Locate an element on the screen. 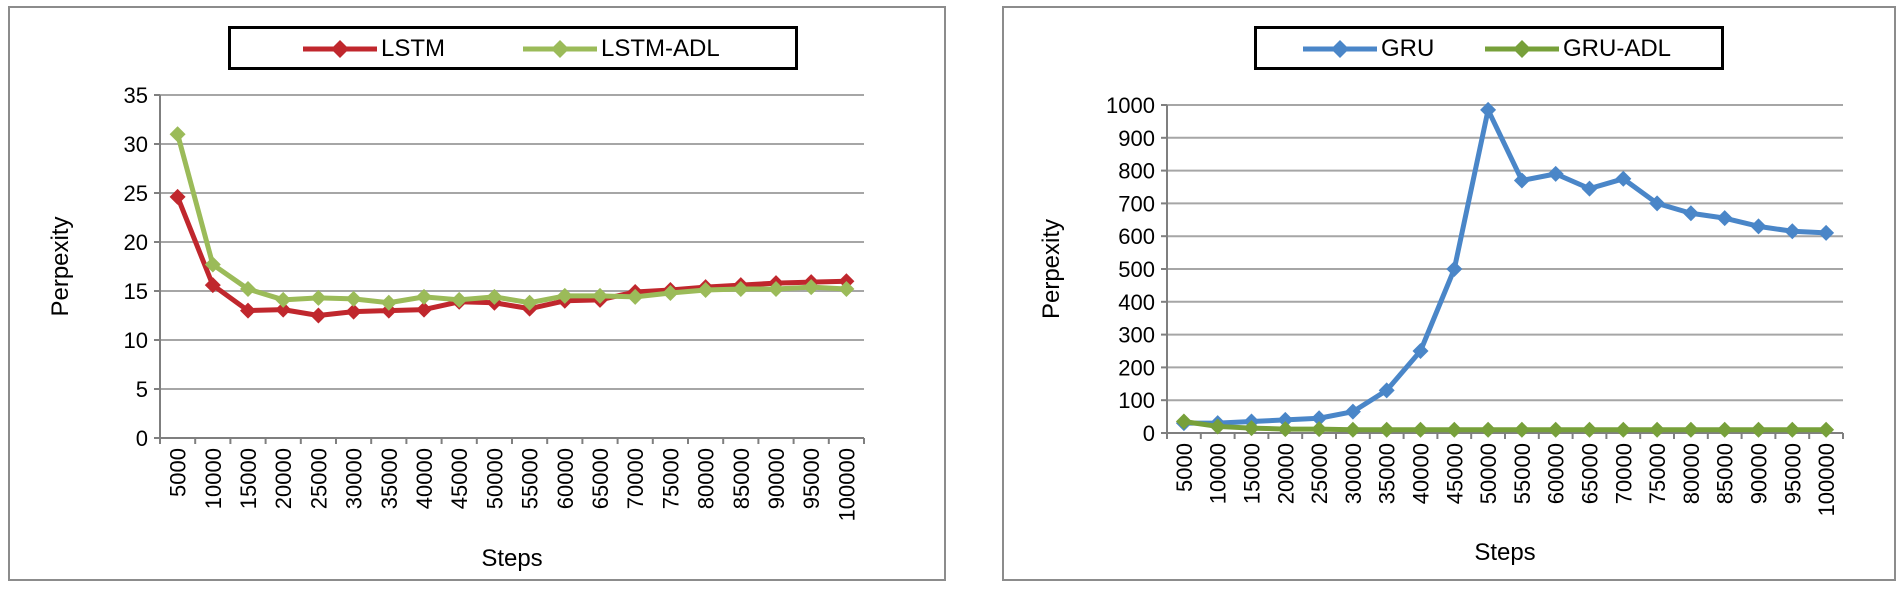 The image size is (1900, 591). legend-gru: GRU GRU-ADL is located at coordinates (1489, 48).